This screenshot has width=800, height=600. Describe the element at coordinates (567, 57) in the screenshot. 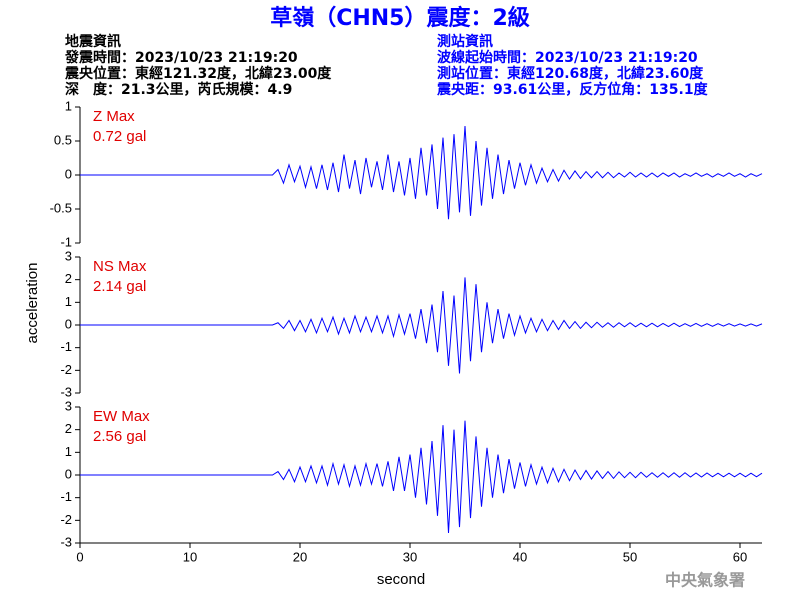

I see `info-line: 波線起始時間：2023/10/23 21:19:20` at that location.